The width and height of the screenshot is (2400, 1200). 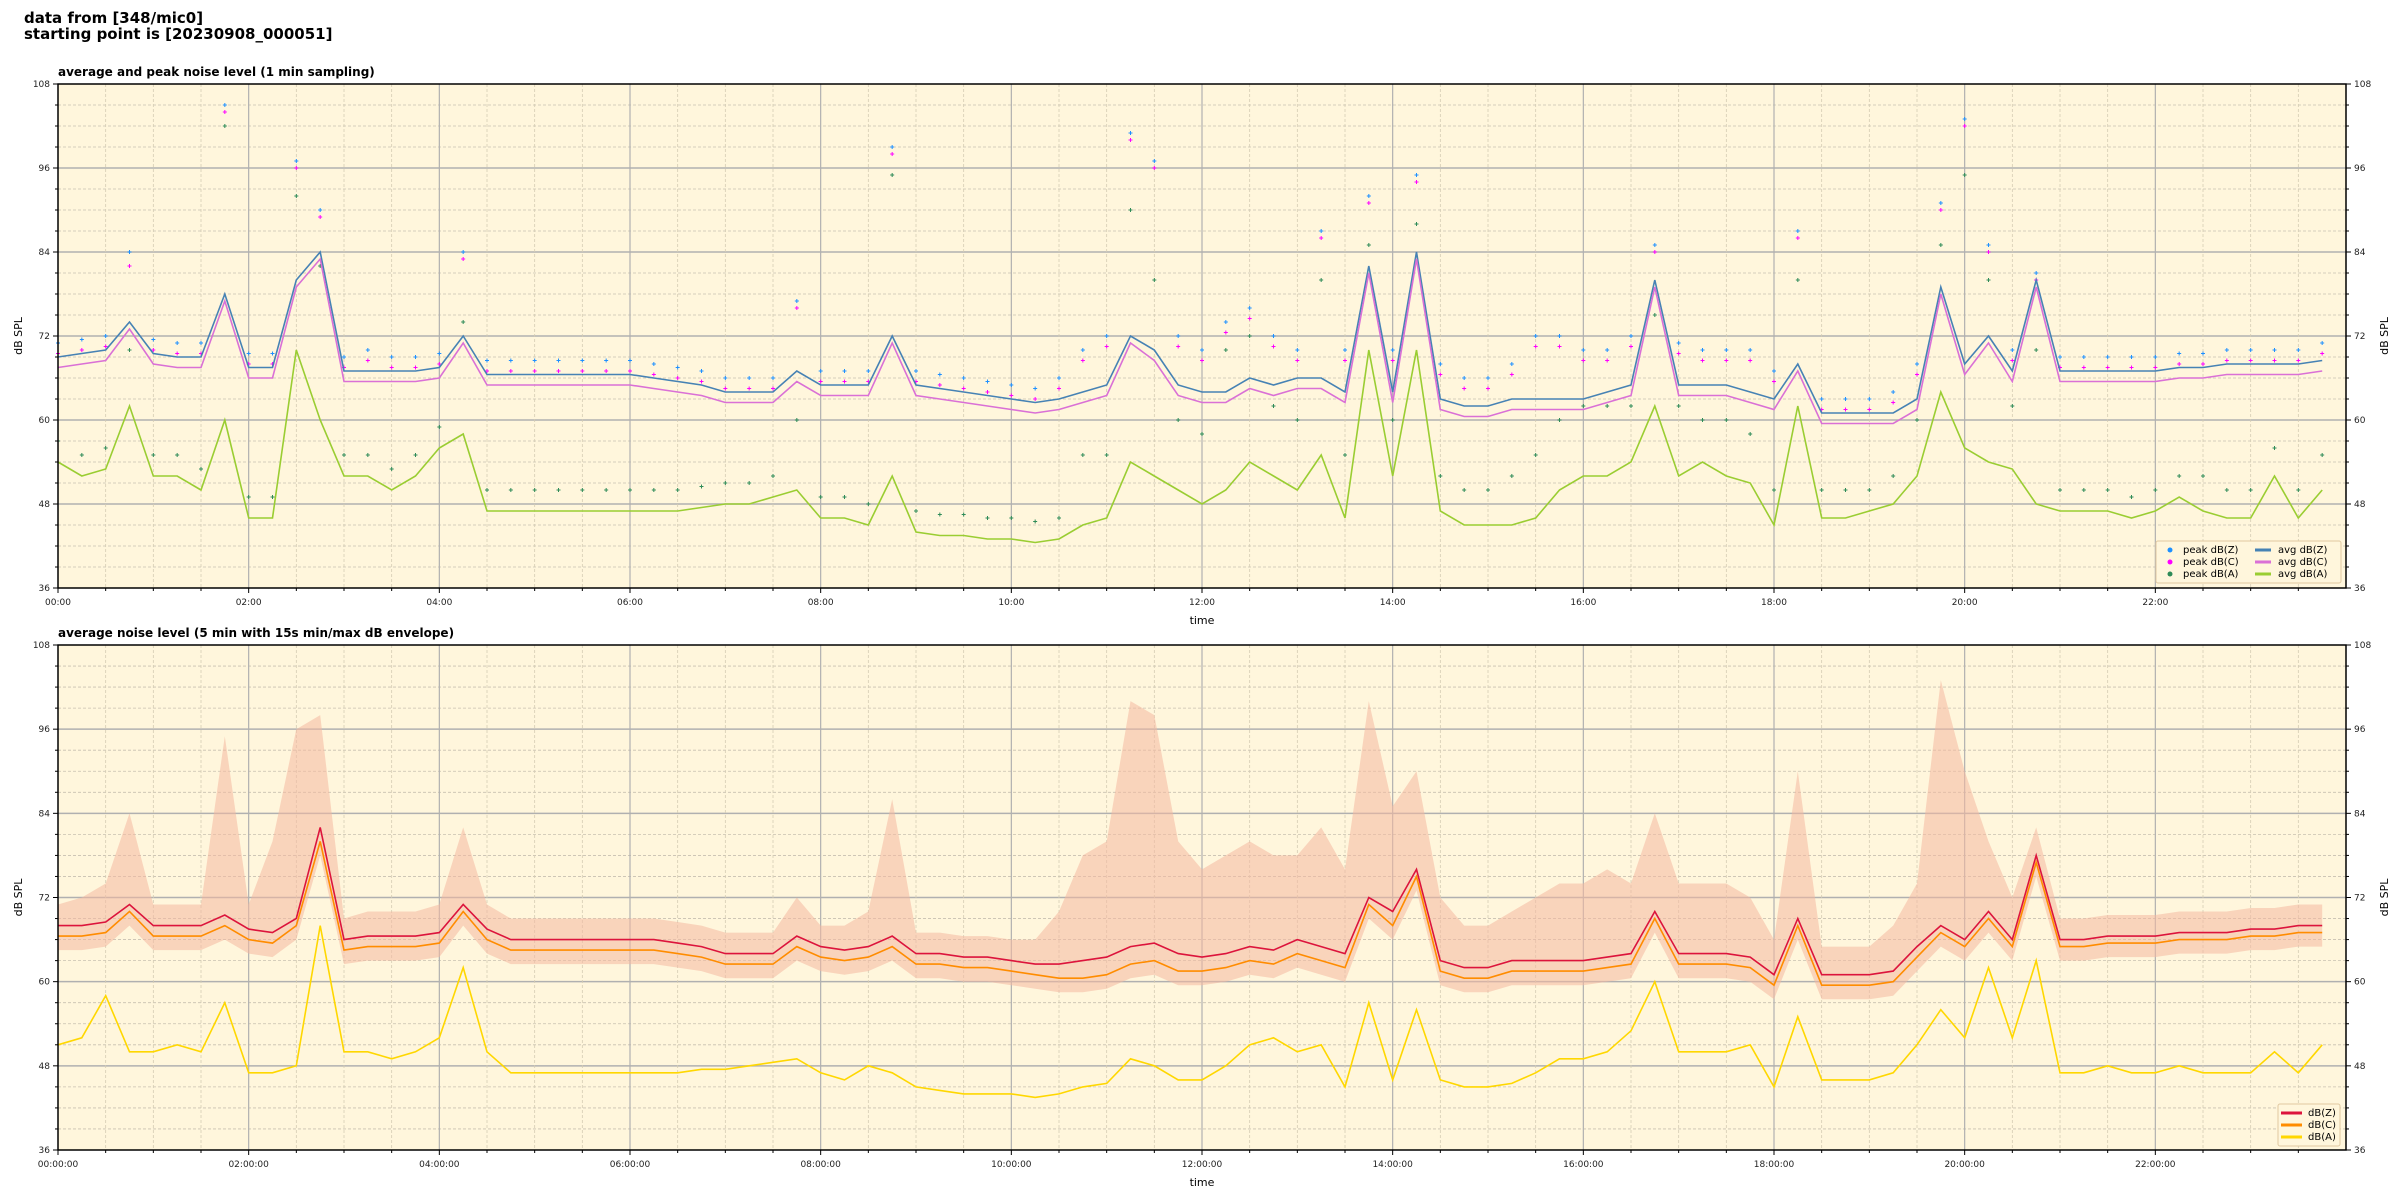 I want to click on series-avg-db-z-line, so click(x=1190, y=332).